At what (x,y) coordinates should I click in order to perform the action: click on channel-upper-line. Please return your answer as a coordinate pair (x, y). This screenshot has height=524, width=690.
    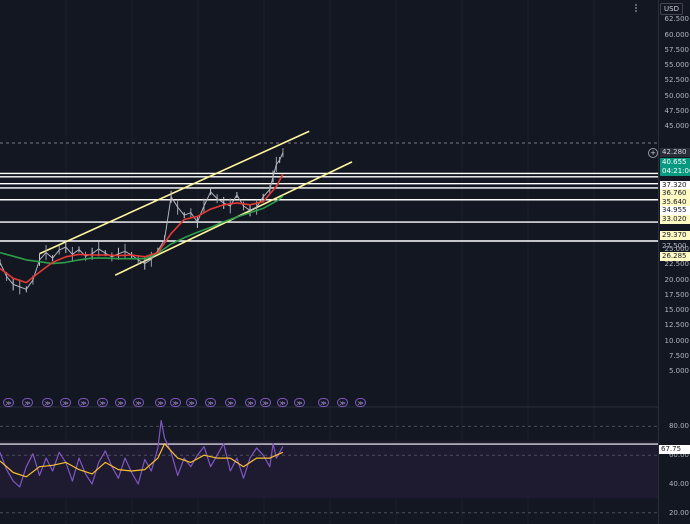
    Looking at the image, I should click on (174, 192).